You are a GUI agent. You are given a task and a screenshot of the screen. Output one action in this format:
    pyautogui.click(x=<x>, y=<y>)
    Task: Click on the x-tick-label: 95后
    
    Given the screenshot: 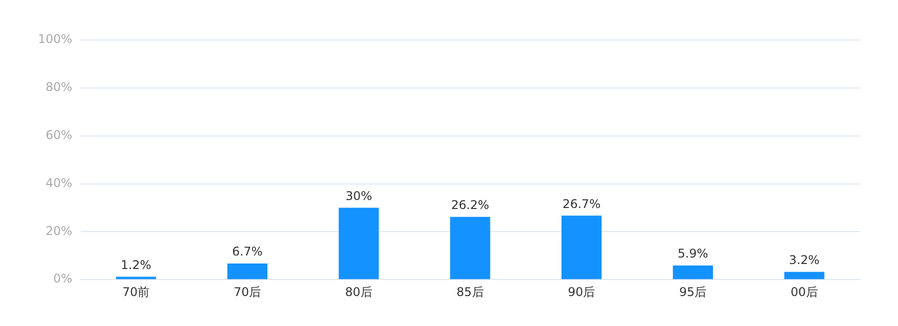 What is the action you would take?
    pyautogui.click(x=693, y=291)
    